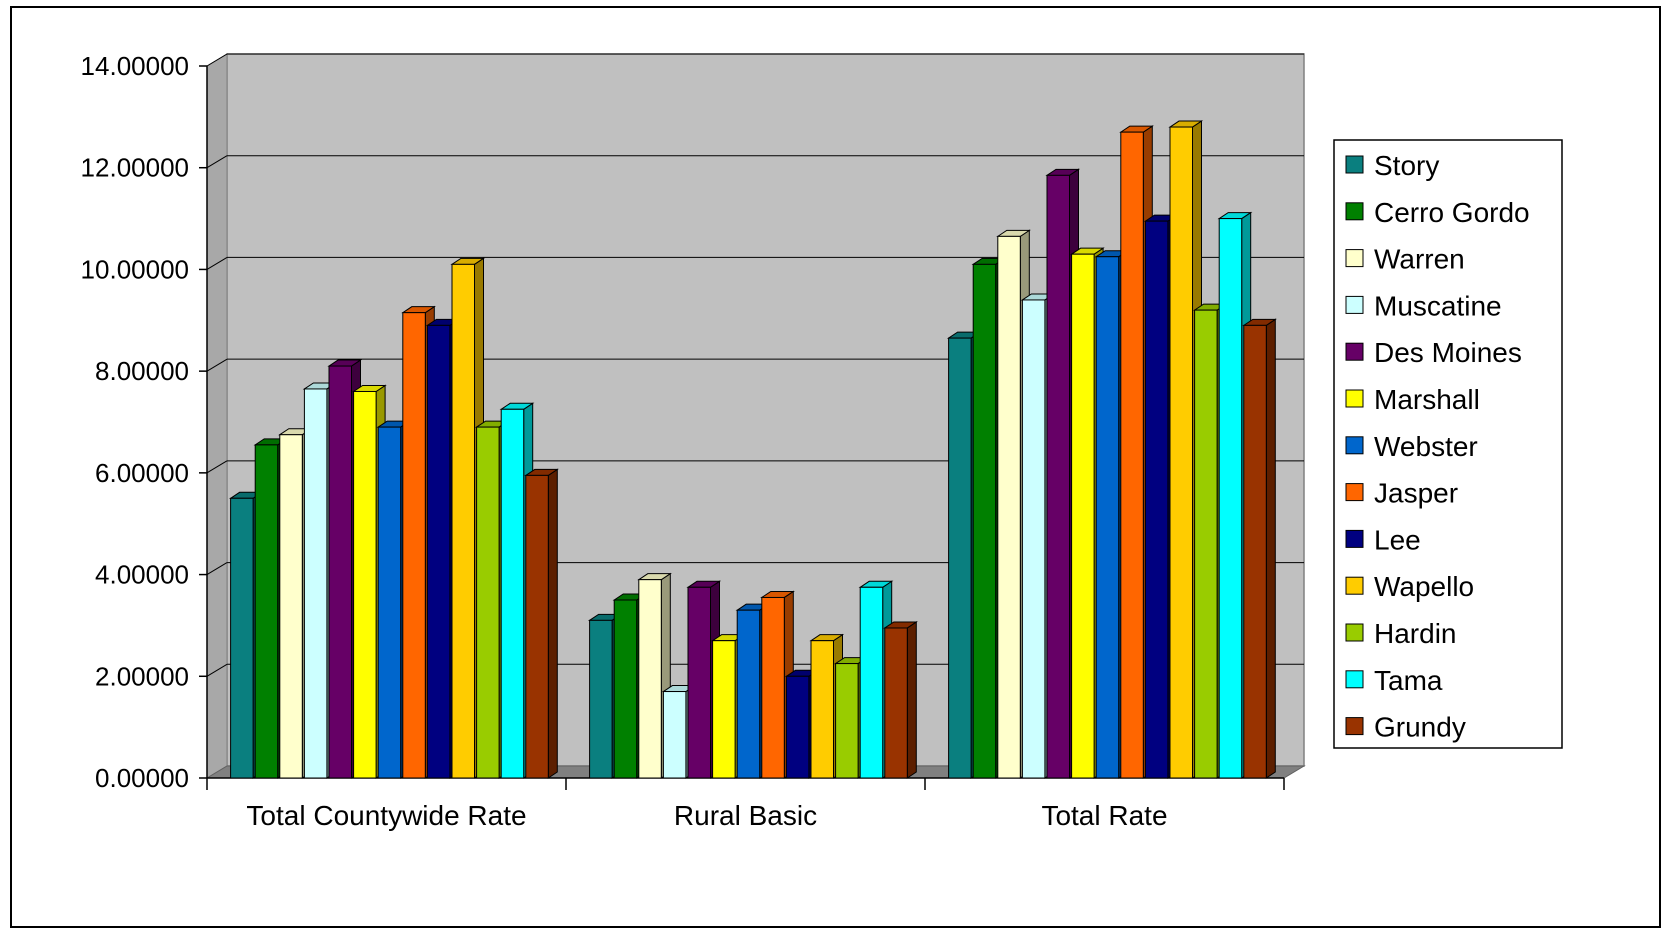 This screenshot has width=1671, height=937. What do you see at coordinates (142, 575) in the screenshot?
I see `y-tick-label: 4.00000` at bounding box center [142, 575].